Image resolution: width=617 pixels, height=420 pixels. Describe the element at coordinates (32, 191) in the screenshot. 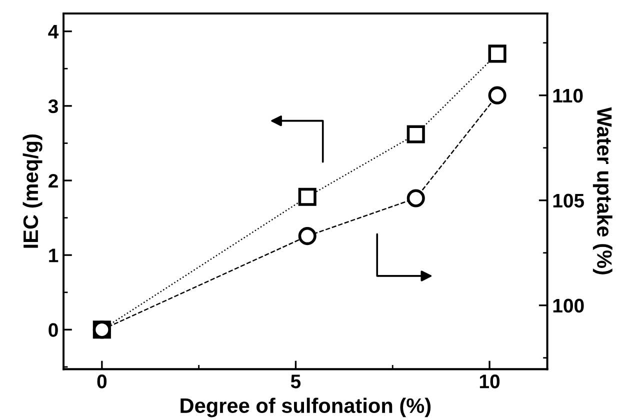

I see `y-axis-title: IEC (meq/g)` at that location.